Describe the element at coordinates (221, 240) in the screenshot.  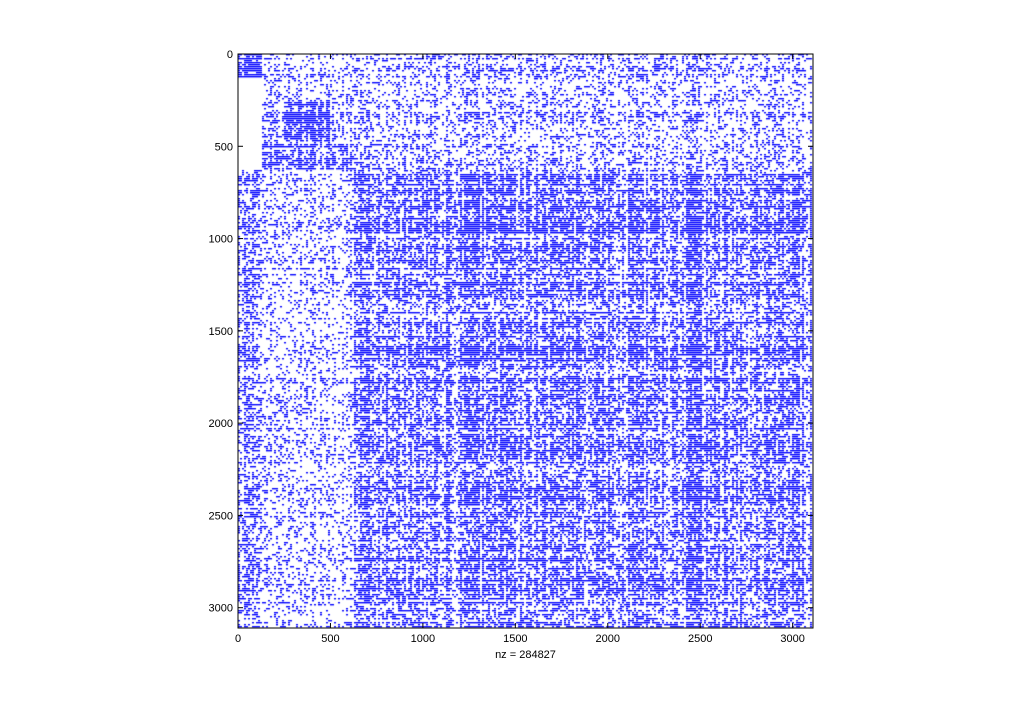
I see `y-tick-label: 1000` at that location.